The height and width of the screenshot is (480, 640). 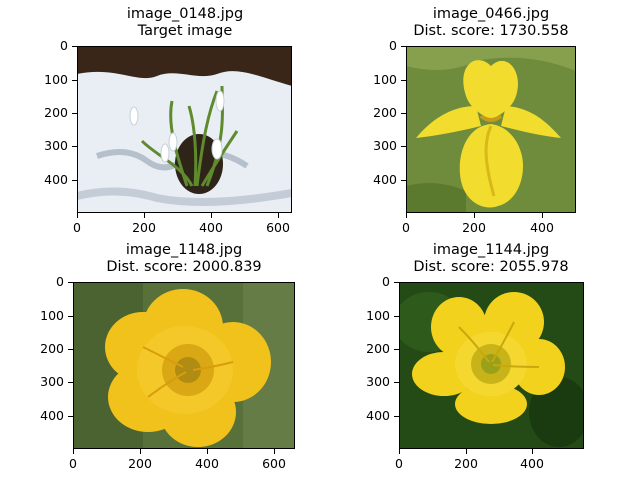 I want to click on panel-3-y-label: 400, so click(x=52, y=415).